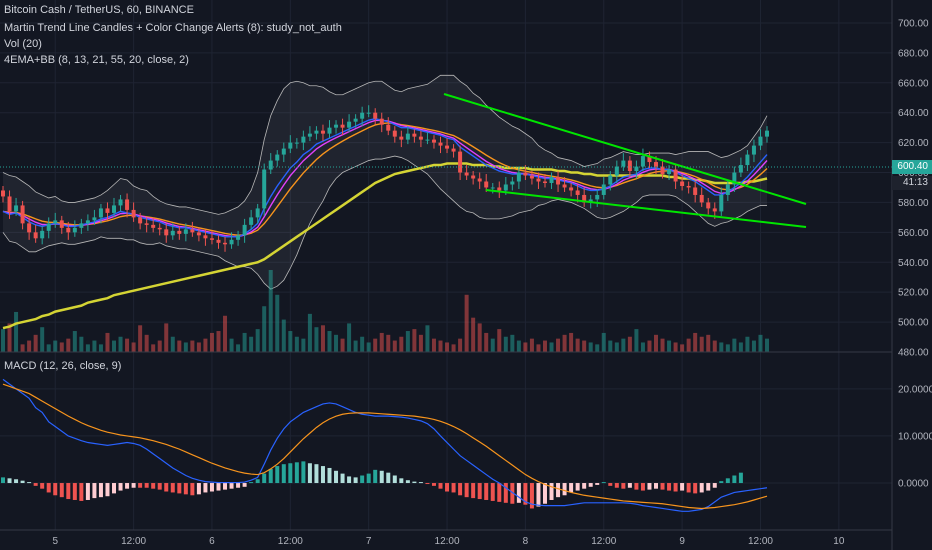  I want to click on study-4ema-bb: 4EMA+BB (8, 13, 21, 55, 20, close, 2), so click(96, 60).